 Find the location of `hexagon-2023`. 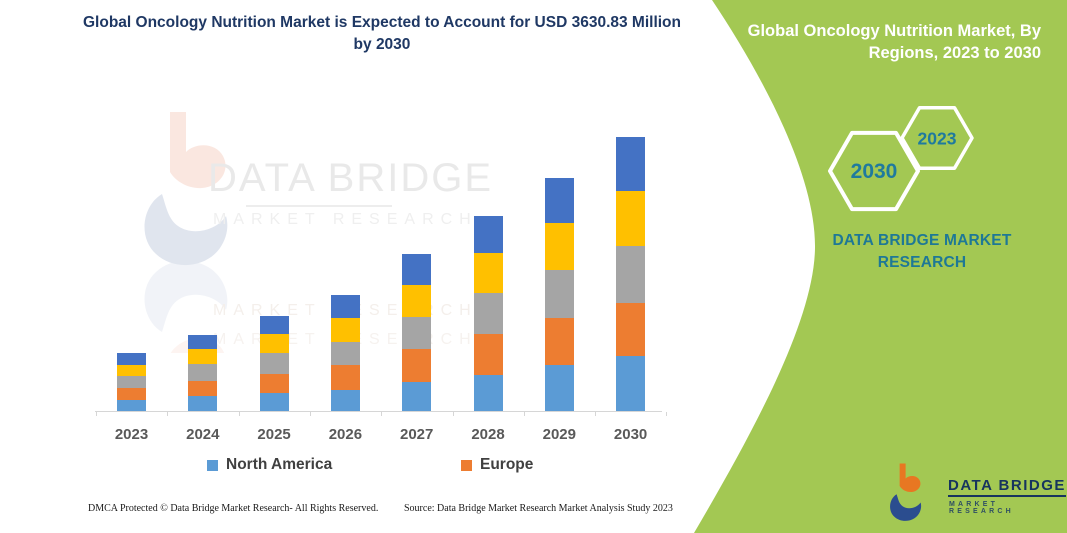

hexagon-2023 is located at coordinates (937, 138).